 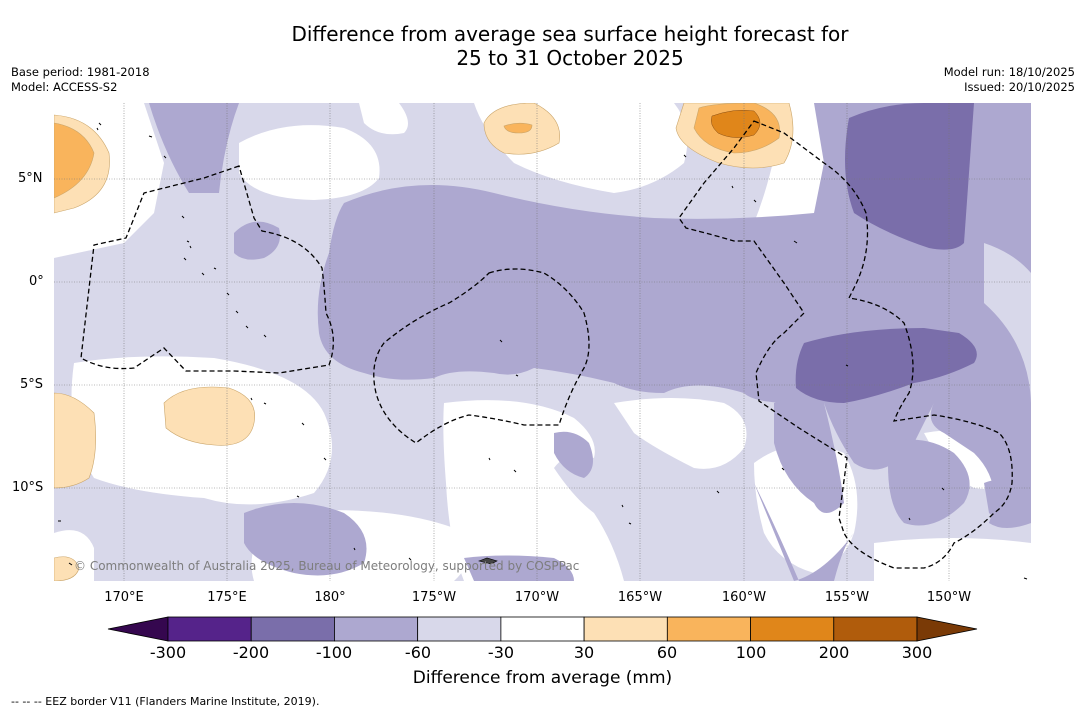 I want to click on colorbar-tick: -200, so click(x=251, y=652).